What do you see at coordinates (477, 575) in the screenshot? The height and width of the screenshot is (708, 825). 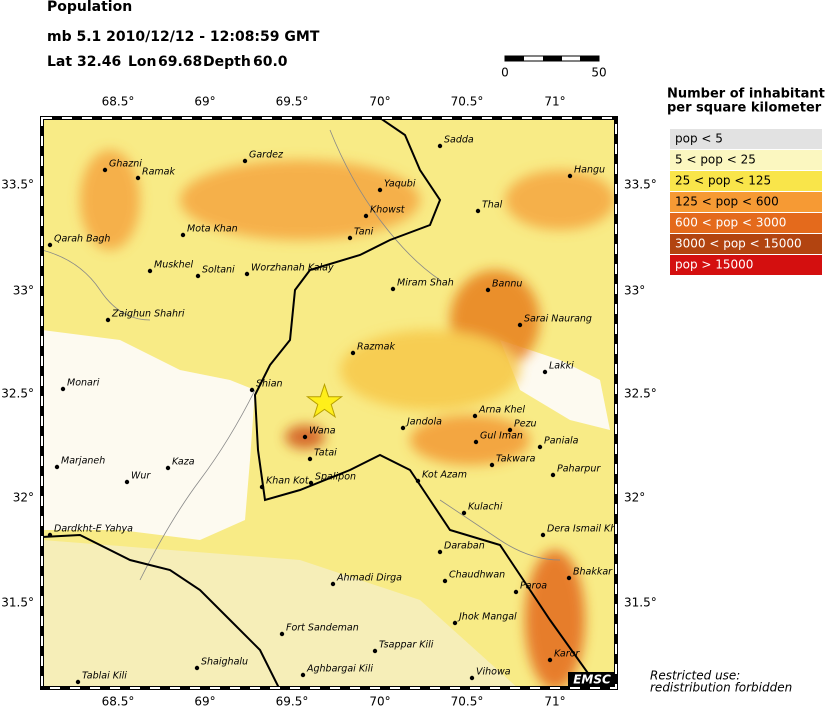 I see `city-label: Chaudhwan` at bounding box center [477, 575].